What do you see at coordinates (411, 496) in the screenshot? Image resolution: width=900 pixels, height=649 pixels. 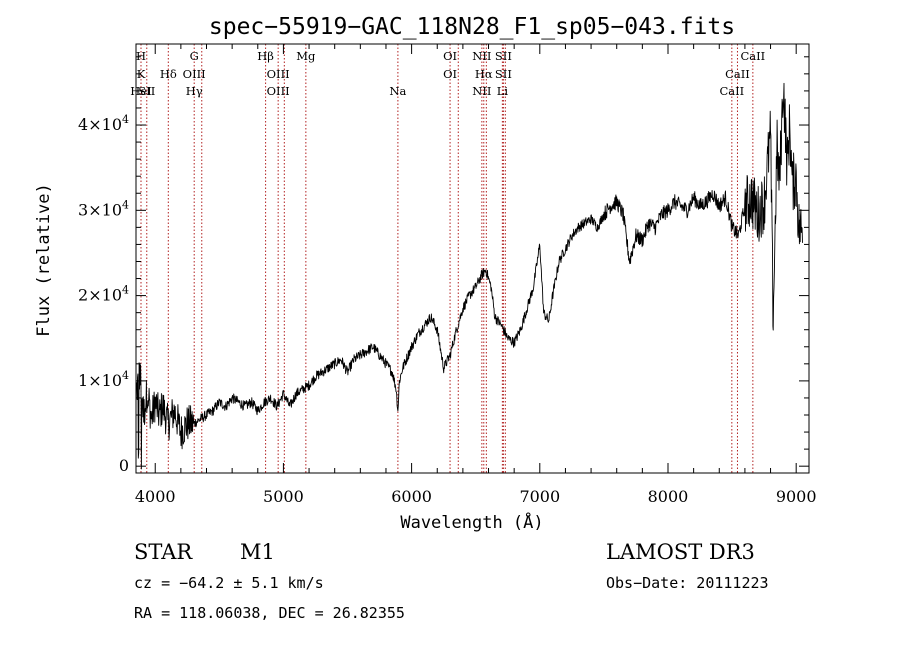 I see `x-tick-label: 6000` at bounding box center [411, 496].